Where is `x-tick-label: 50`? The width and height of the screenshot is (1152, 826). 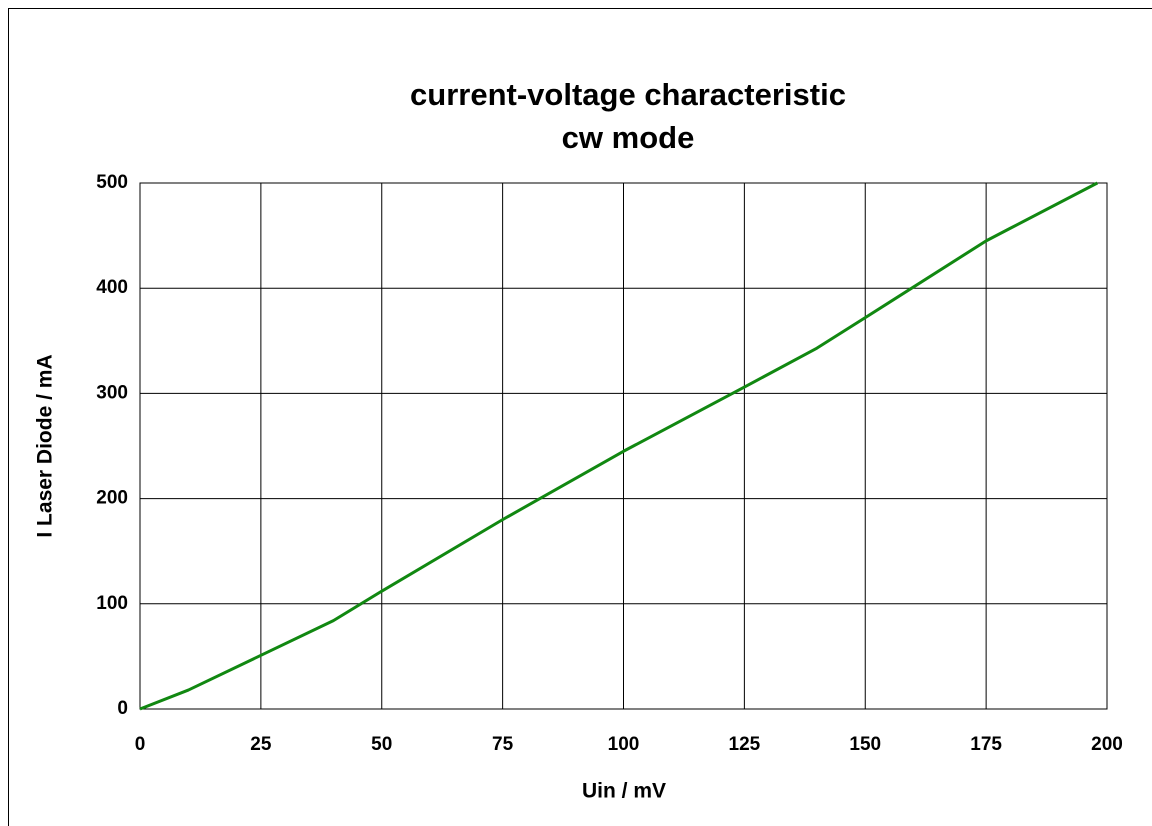
x-tick-label: 50 is located at coordinates (381, 744).